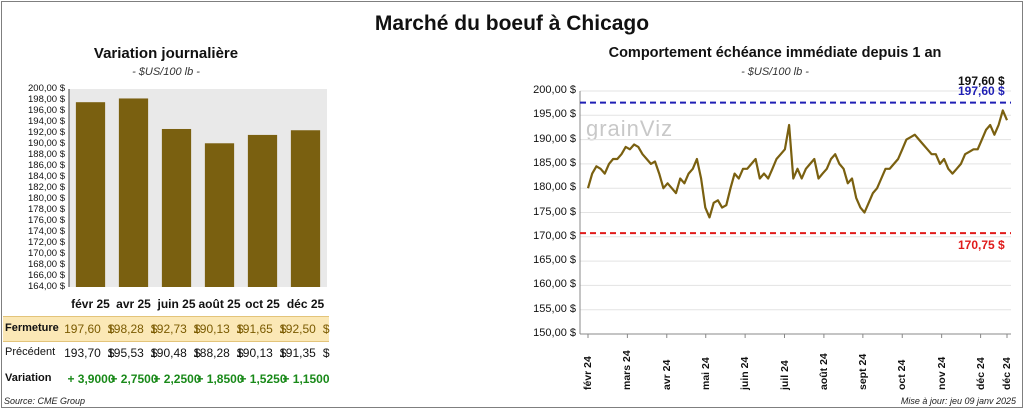  Describe the element at coordinates (46, 209) in the screenshot. I see `left-y-tick-label: 178,00 $` at that location.